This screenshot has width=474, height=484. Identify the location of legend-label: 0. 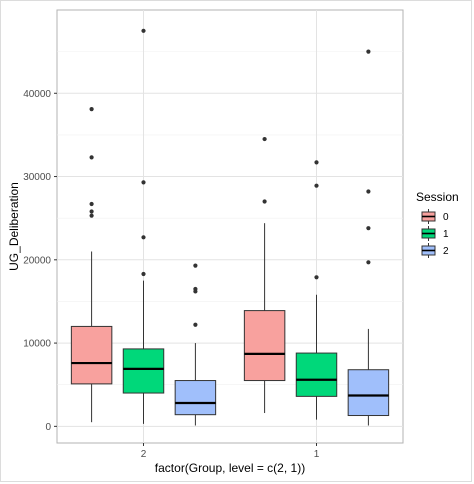
(446, 217).